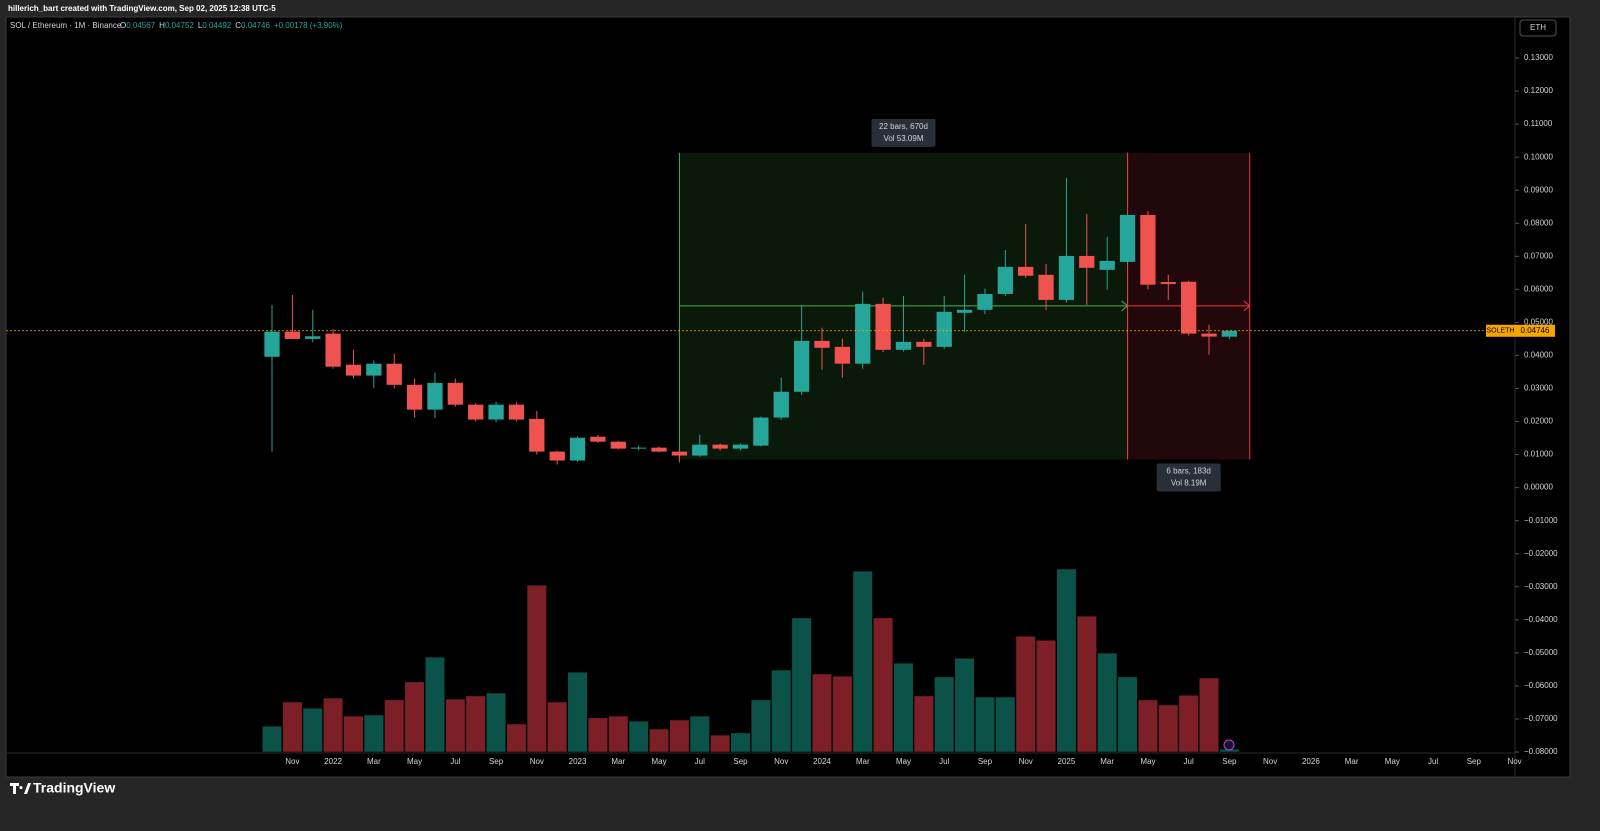 The height and width of the screenshot is (831, 1600). I want to click on logo: TradingView, so click(62, 788).